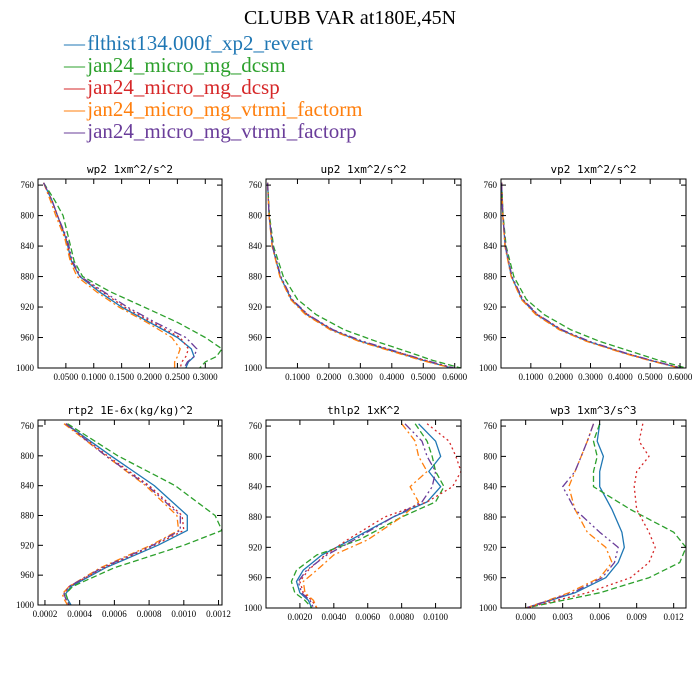  I want to click on legend-label: flthist134.000f_xp2_revert, so click(200, 43).